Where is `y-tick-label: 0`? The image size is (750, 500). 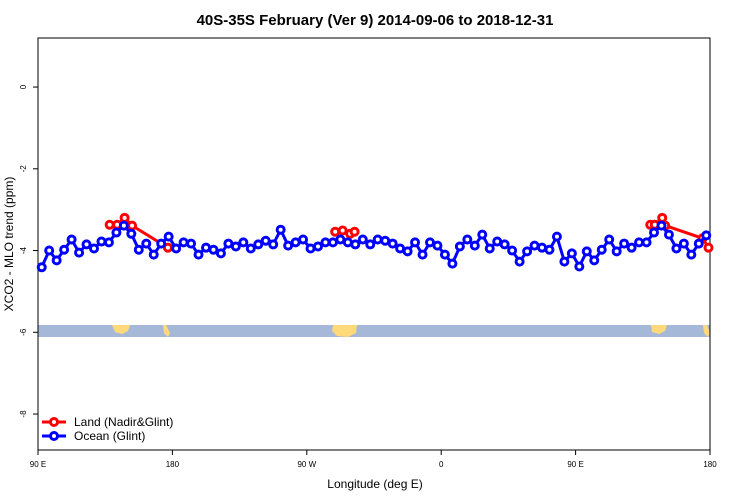 y-tick-label: 0 is located at coordinates (23, 86).